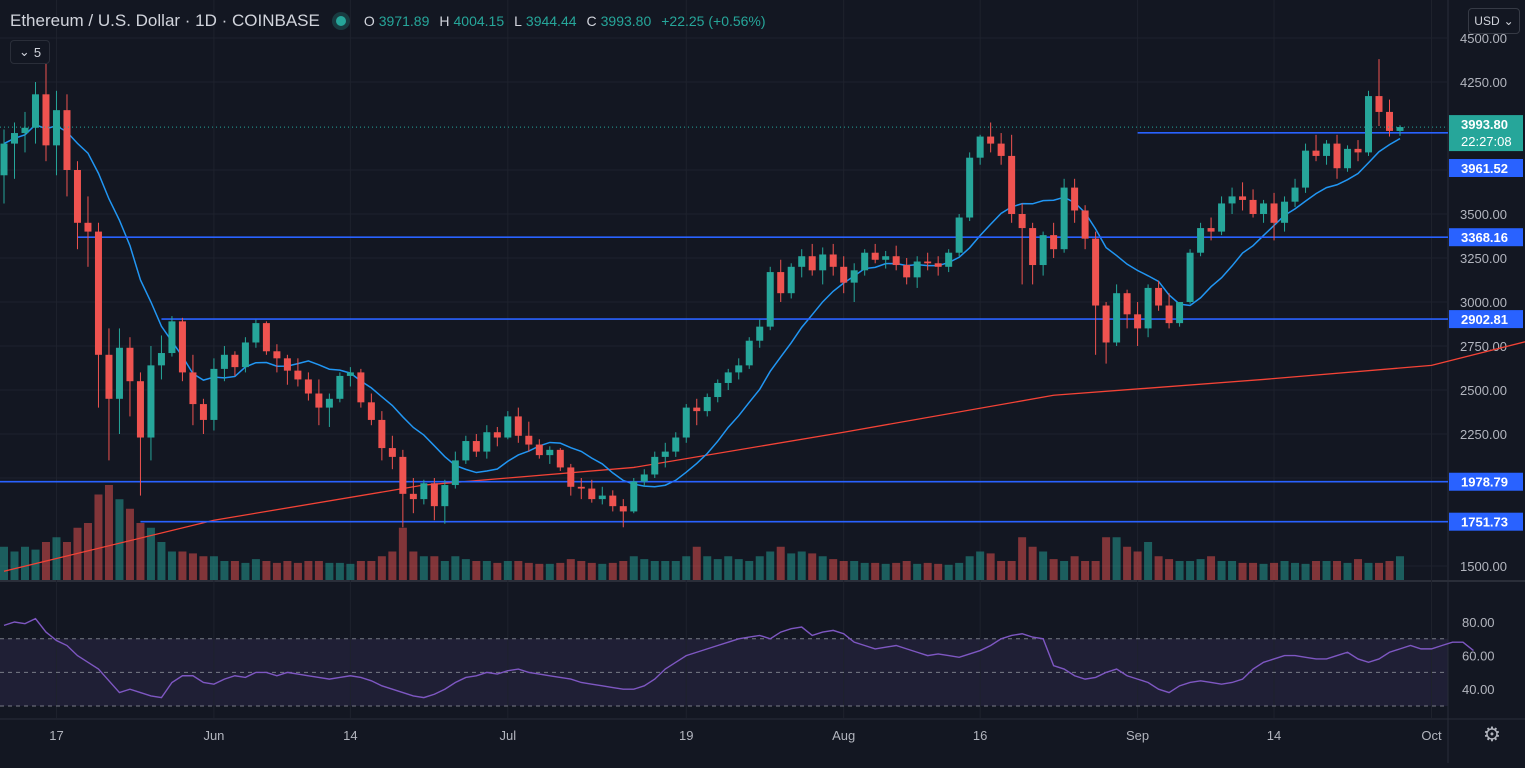 This screenshot has height=768, width=1525. What do you see at coordinates (1274, 735) in the screenshot?
I see `x-tick-label: 14` at bounding box center [1274, 735].